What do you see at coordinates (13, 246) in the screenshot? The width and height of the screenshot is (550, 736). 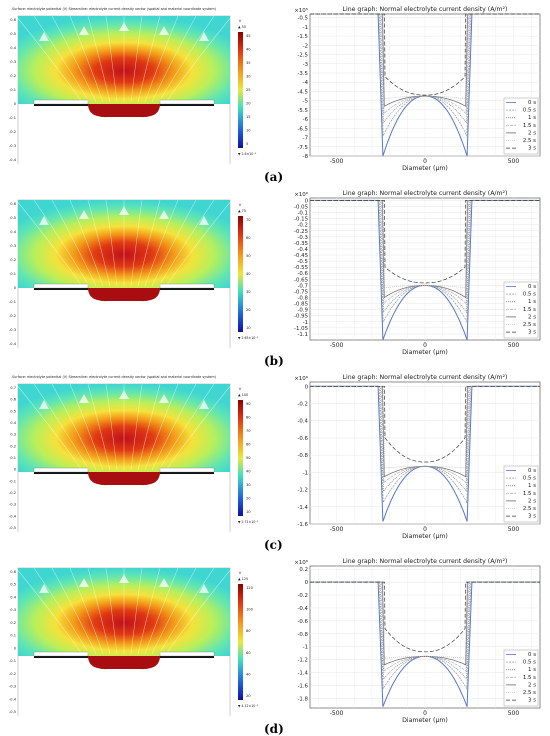 I see `surface-ytick: 0.3` at bounding box center [13, 246].